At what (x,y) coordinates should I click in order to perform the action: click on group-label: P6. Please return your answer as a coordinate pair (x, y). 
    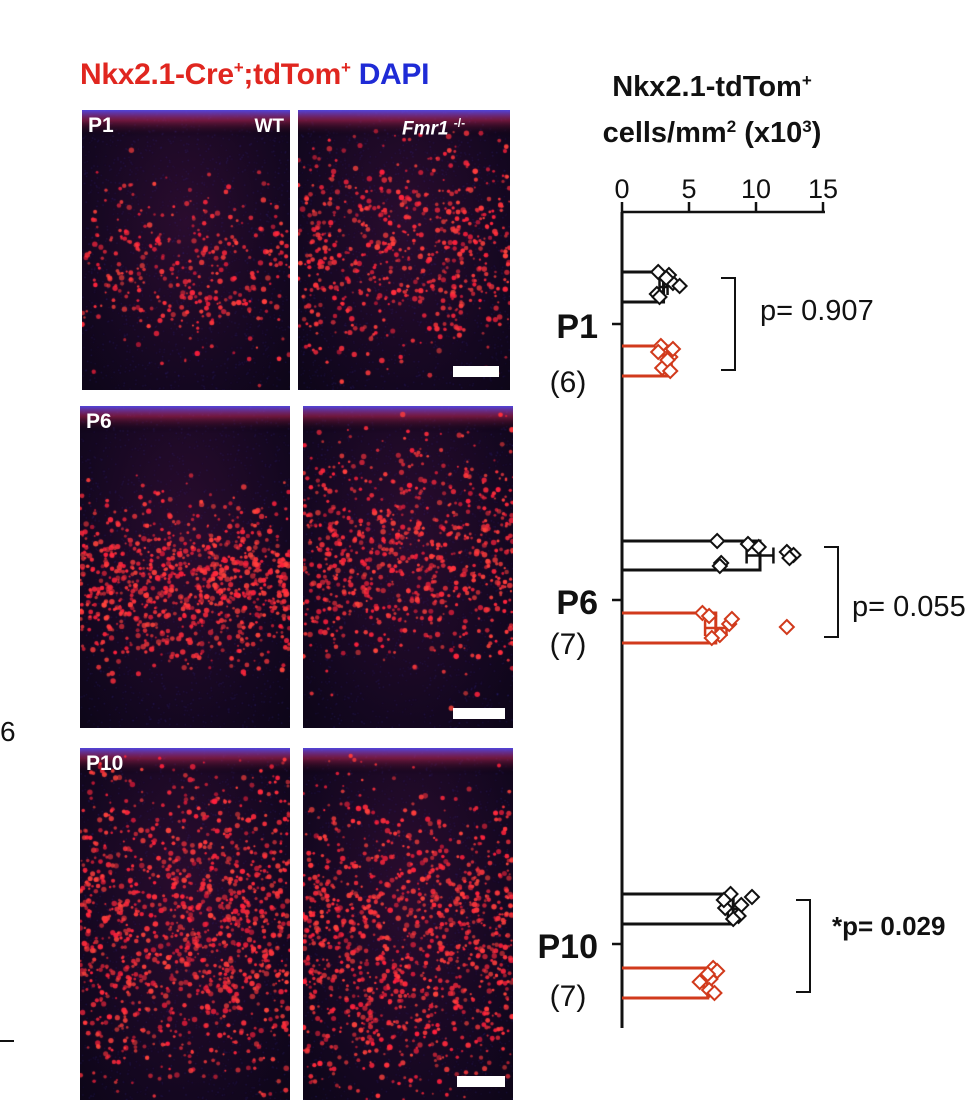
    Looking at the image, I should click on (577, 603).